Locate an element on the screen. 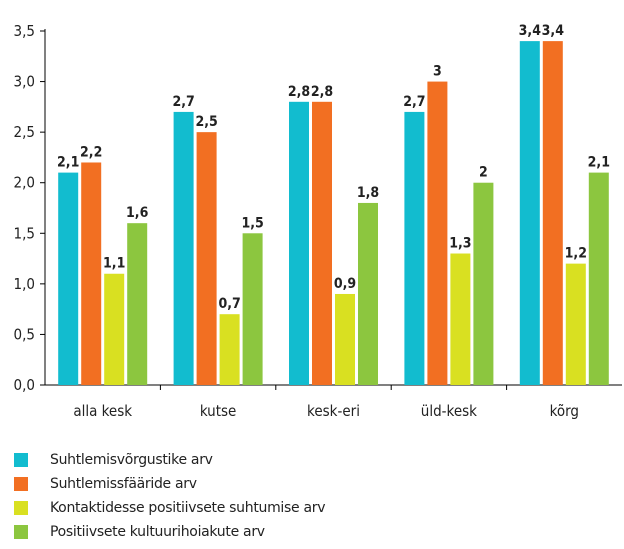  y-tick-label: 0,5 is located at coordinates (24, 334).